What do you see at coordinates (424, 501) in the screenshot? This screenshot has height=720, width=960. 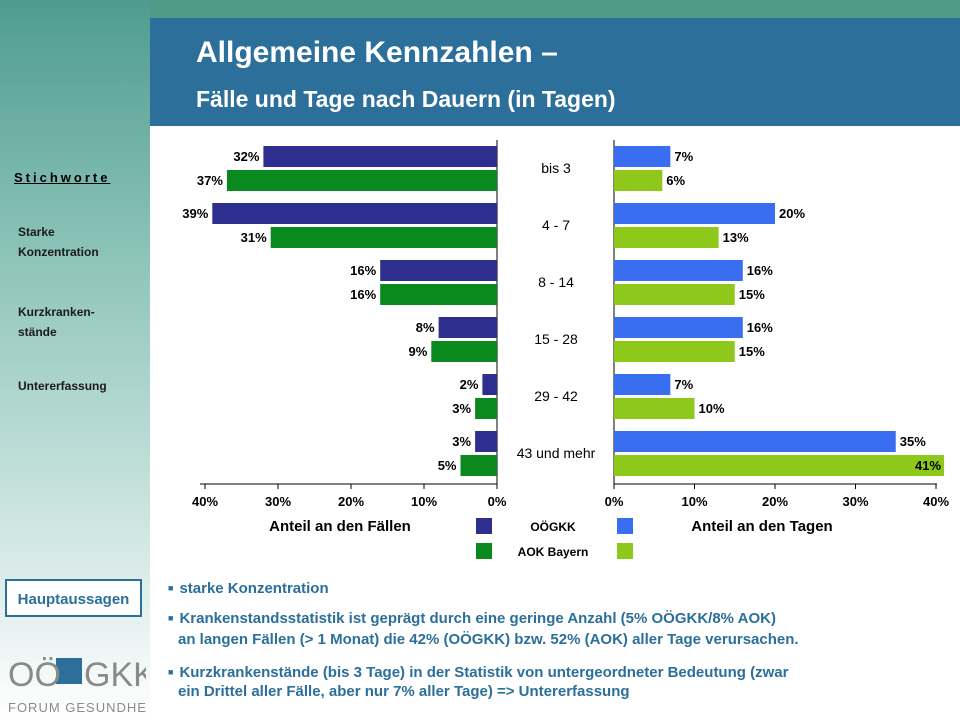 I see `x-tick-label-left: 10%` at bounding box center [424, 501].